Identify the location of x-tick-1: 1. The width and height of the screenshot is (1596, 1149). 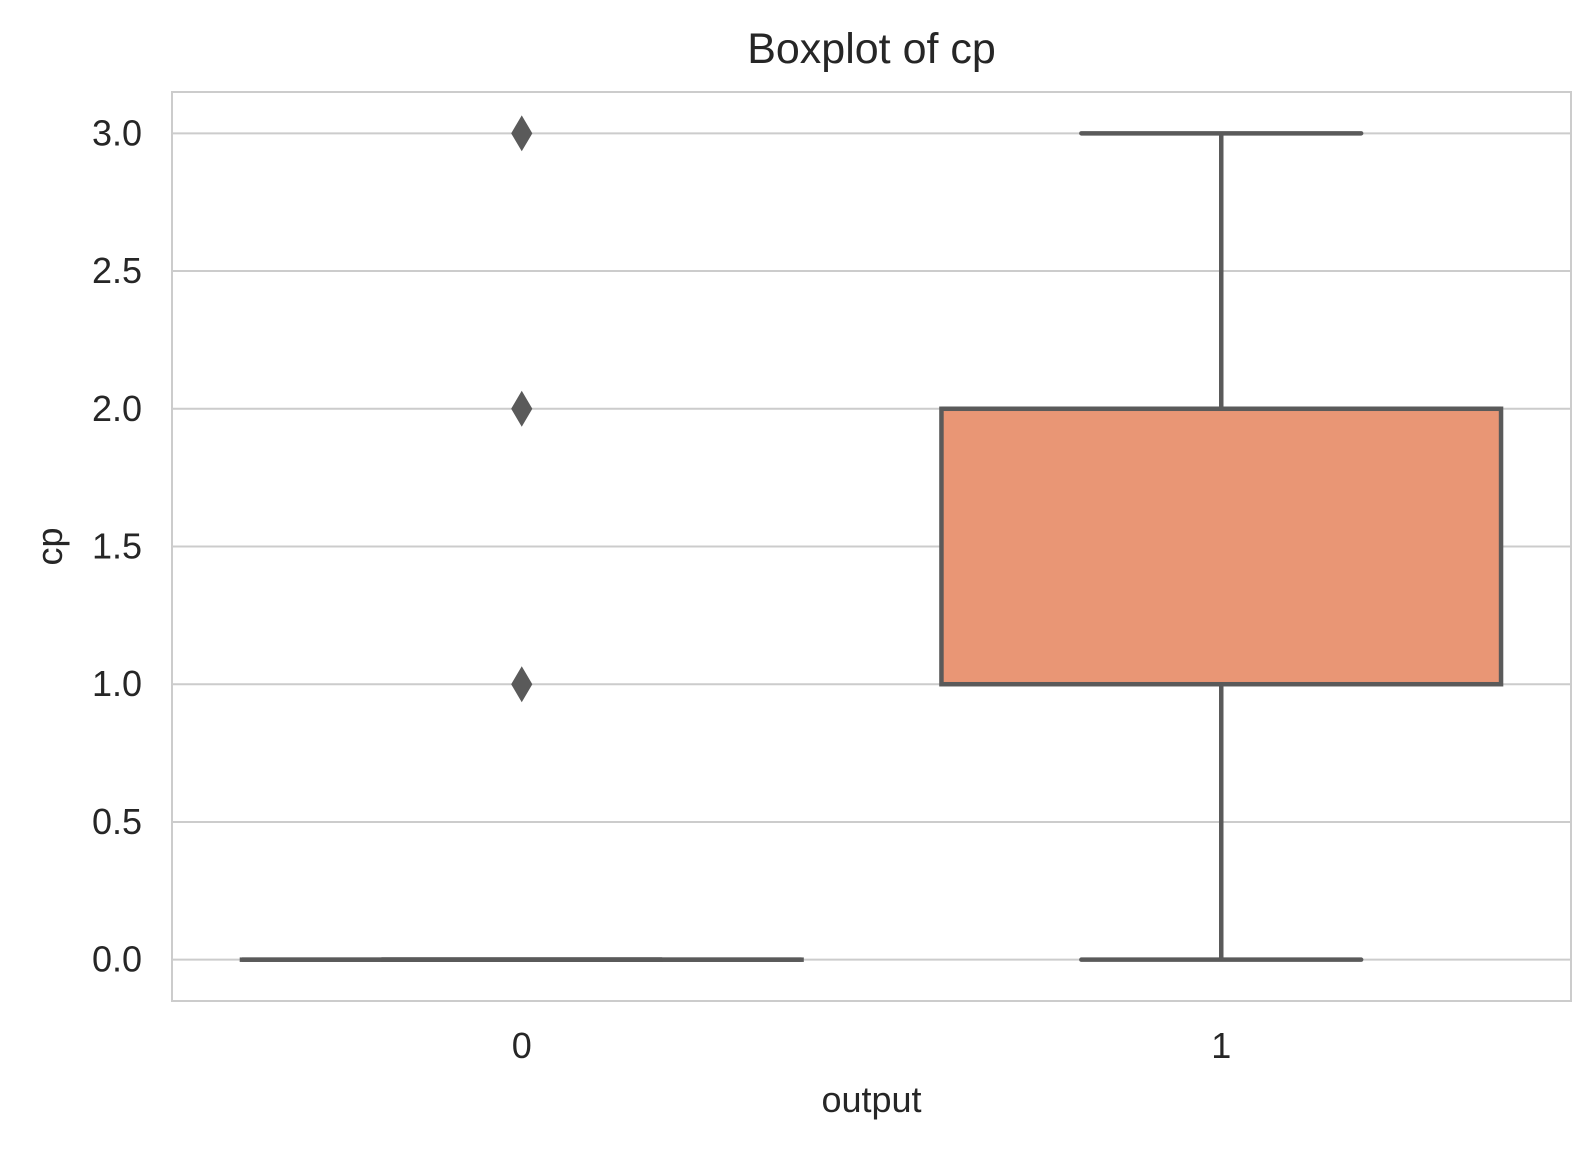
(1221, 1045).